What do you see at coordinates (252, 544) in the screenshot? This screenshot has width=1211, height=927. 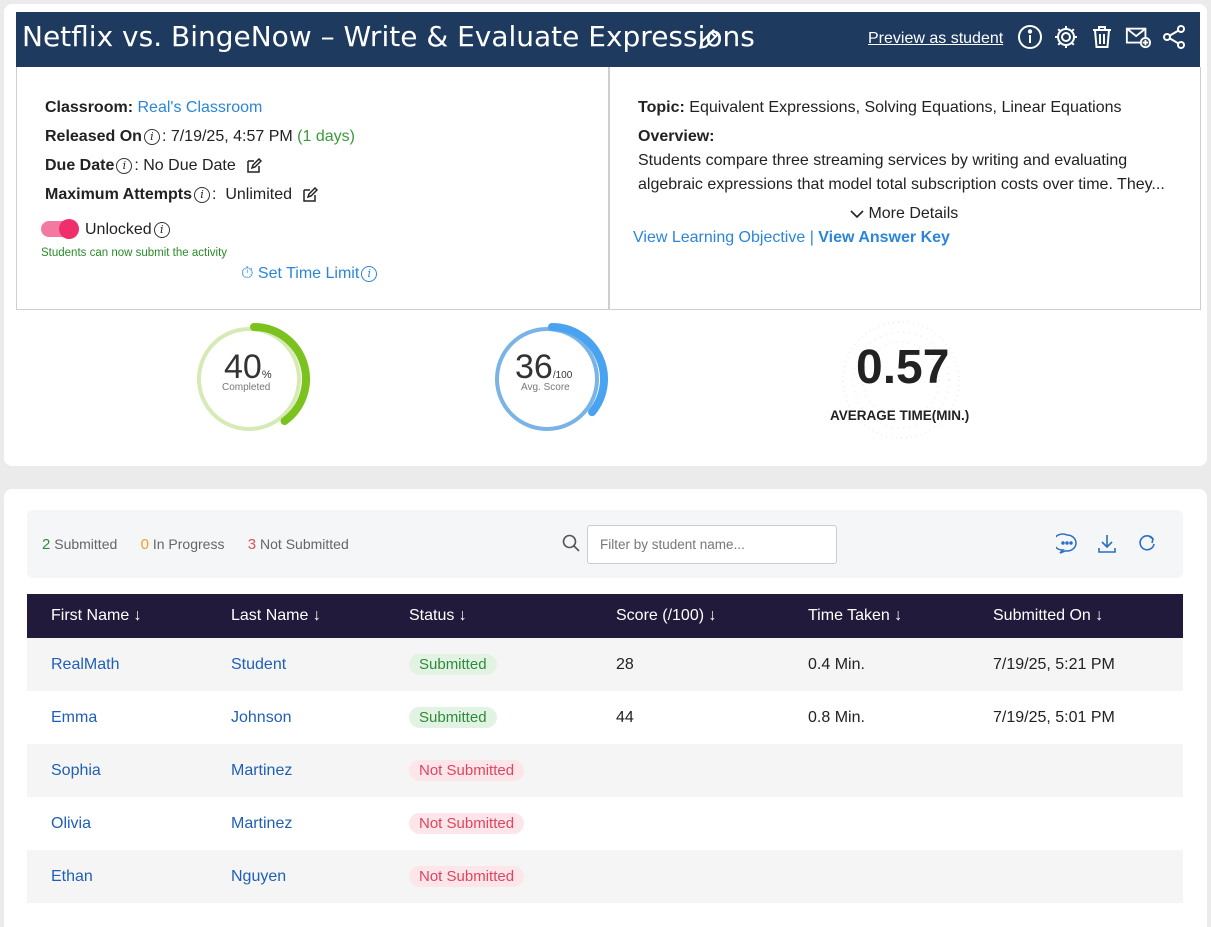 I see `not-submitted-count: 3` at bounding box center [252, 544].